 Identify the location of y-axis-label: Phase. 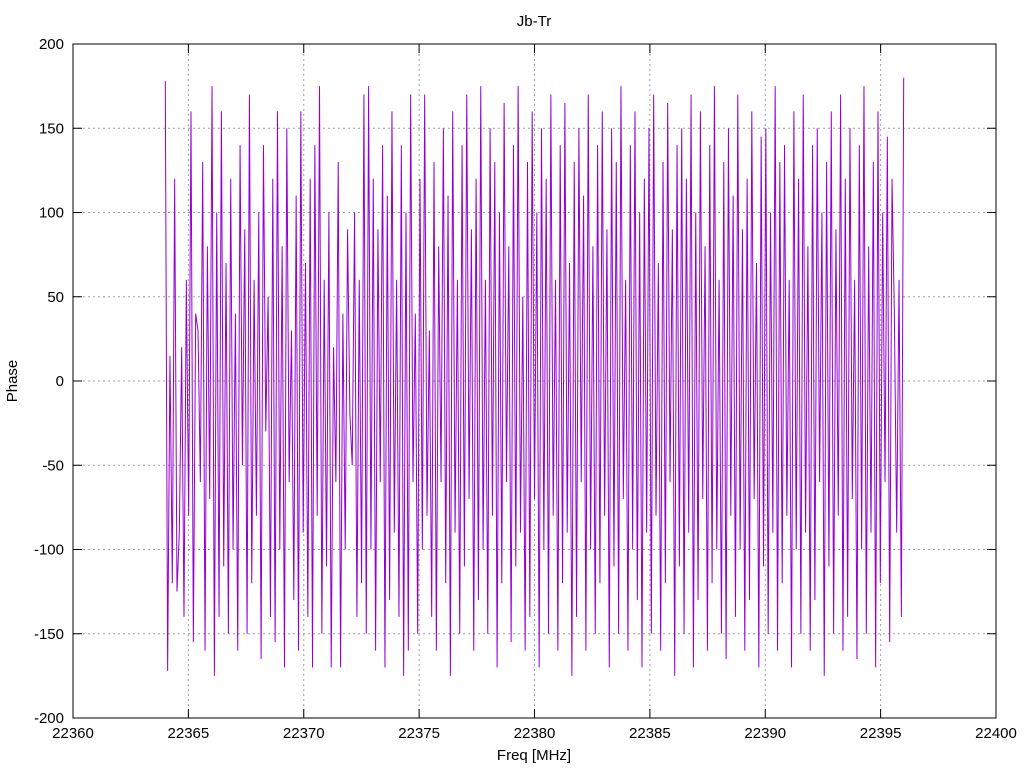
(12, 381).